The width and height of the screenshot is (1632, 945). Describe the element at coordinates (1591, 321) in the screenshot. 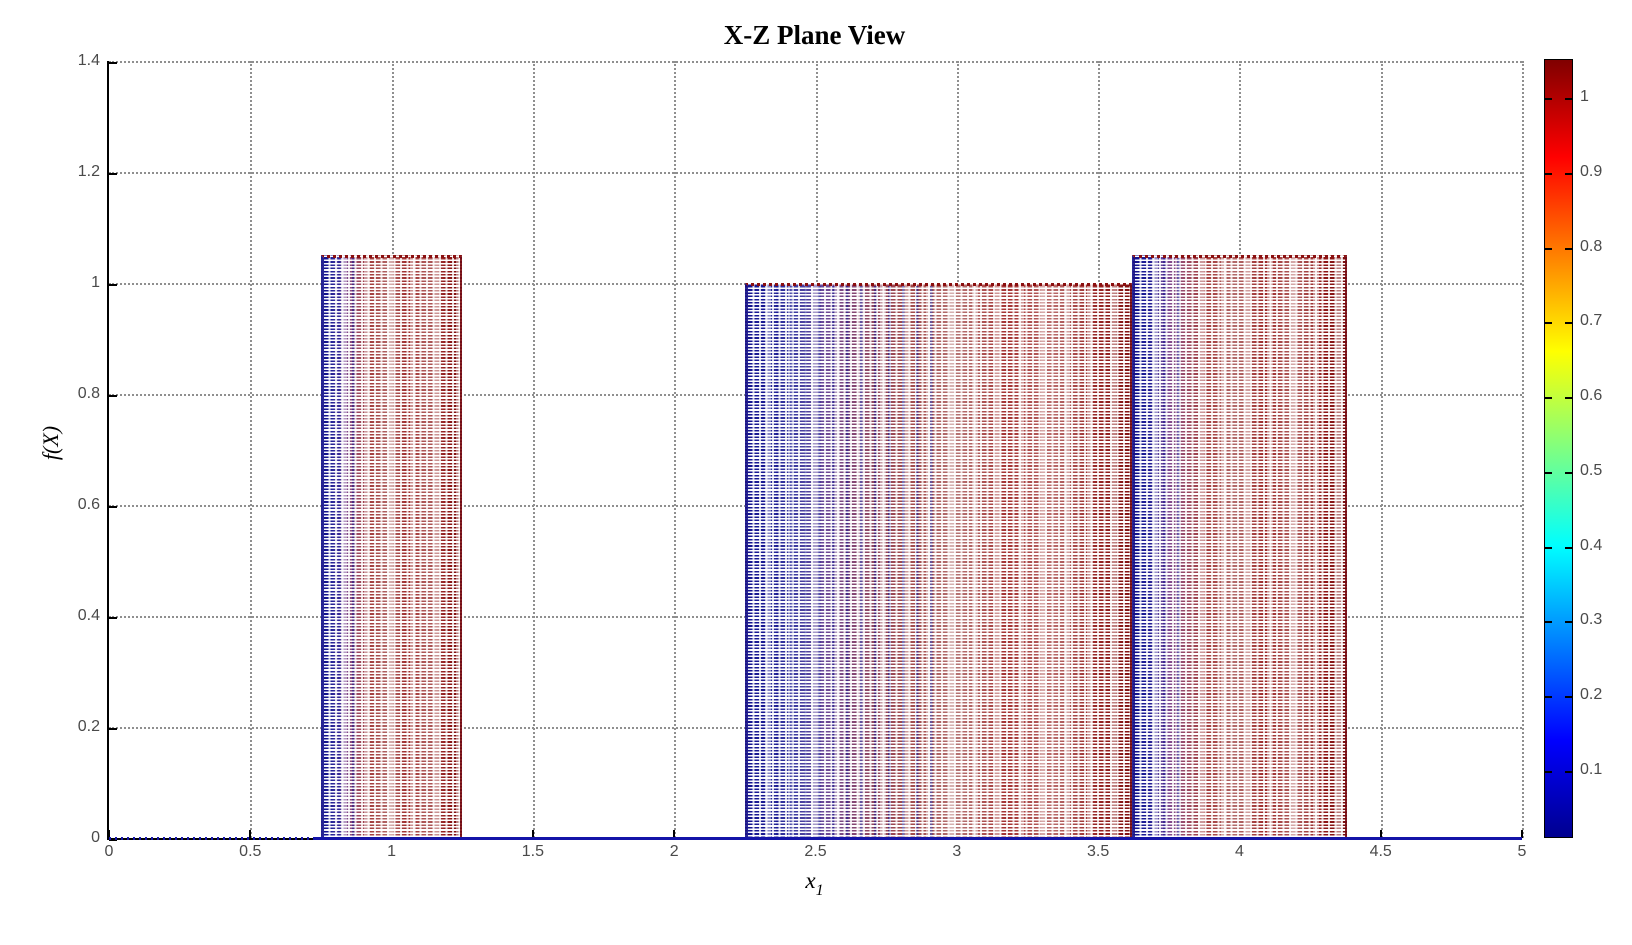

I see `colorbar-tick-label: 0.7` at that location.